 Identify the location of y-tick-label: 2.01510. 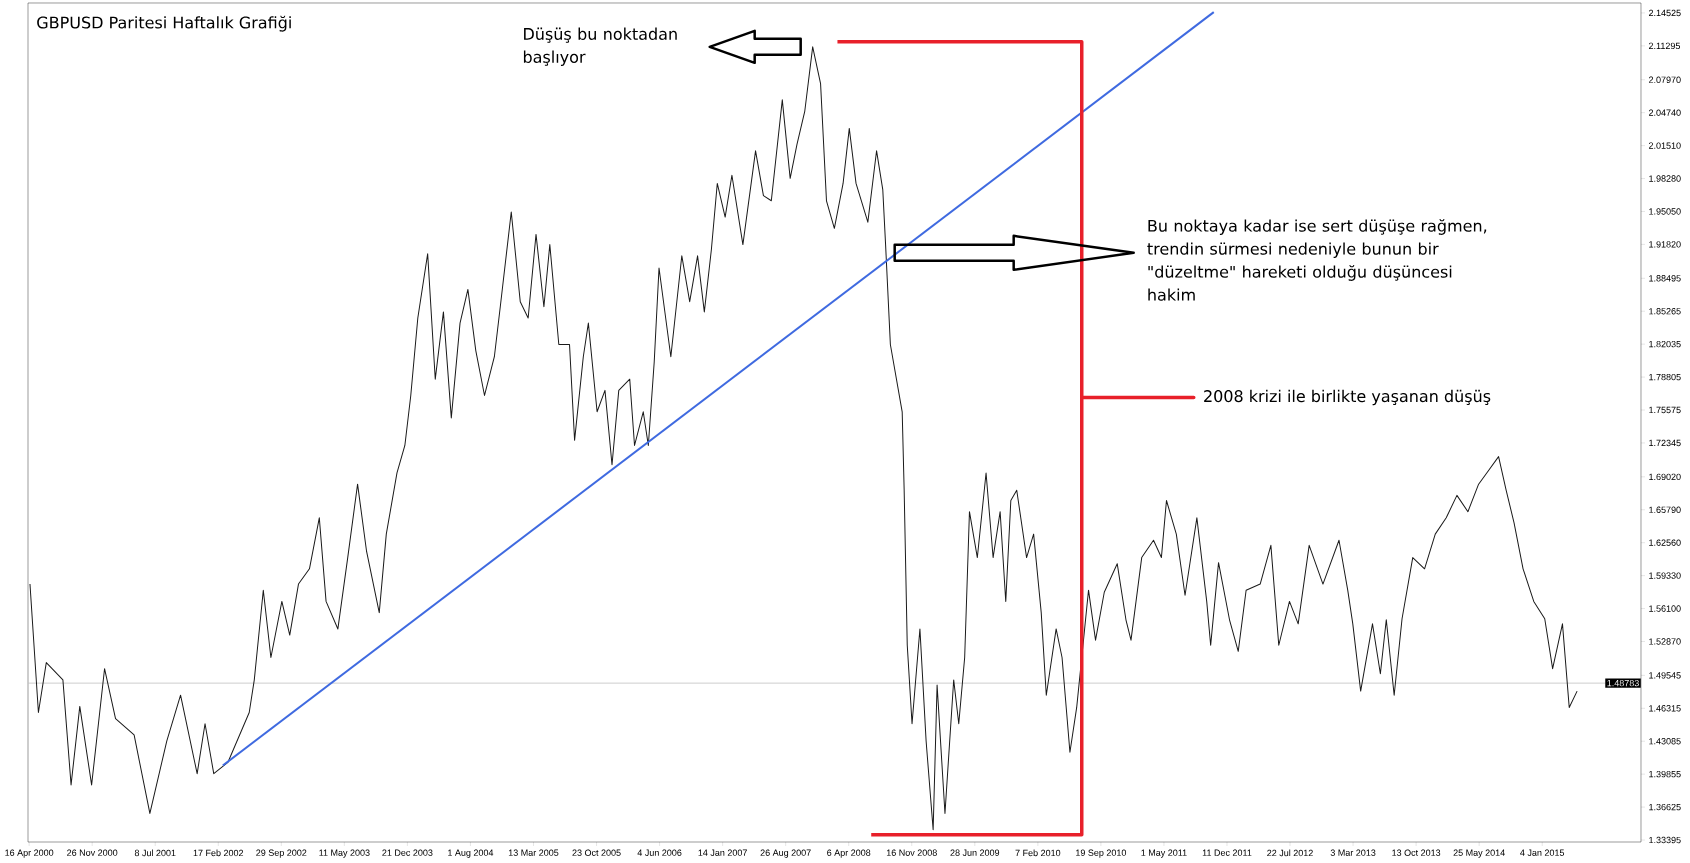
(1664, 145).